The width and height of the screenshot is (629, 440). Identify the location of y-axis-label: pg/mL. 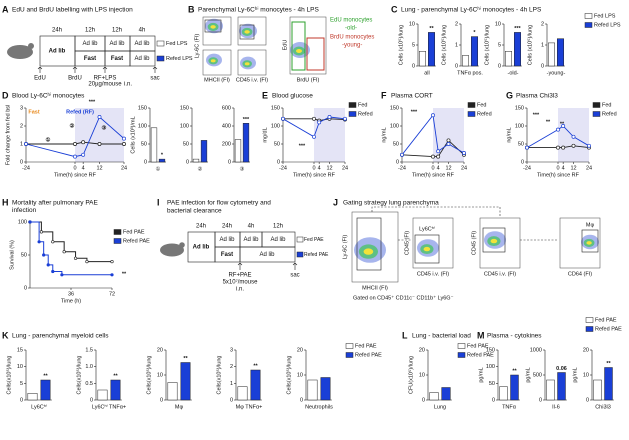
(575, 374).